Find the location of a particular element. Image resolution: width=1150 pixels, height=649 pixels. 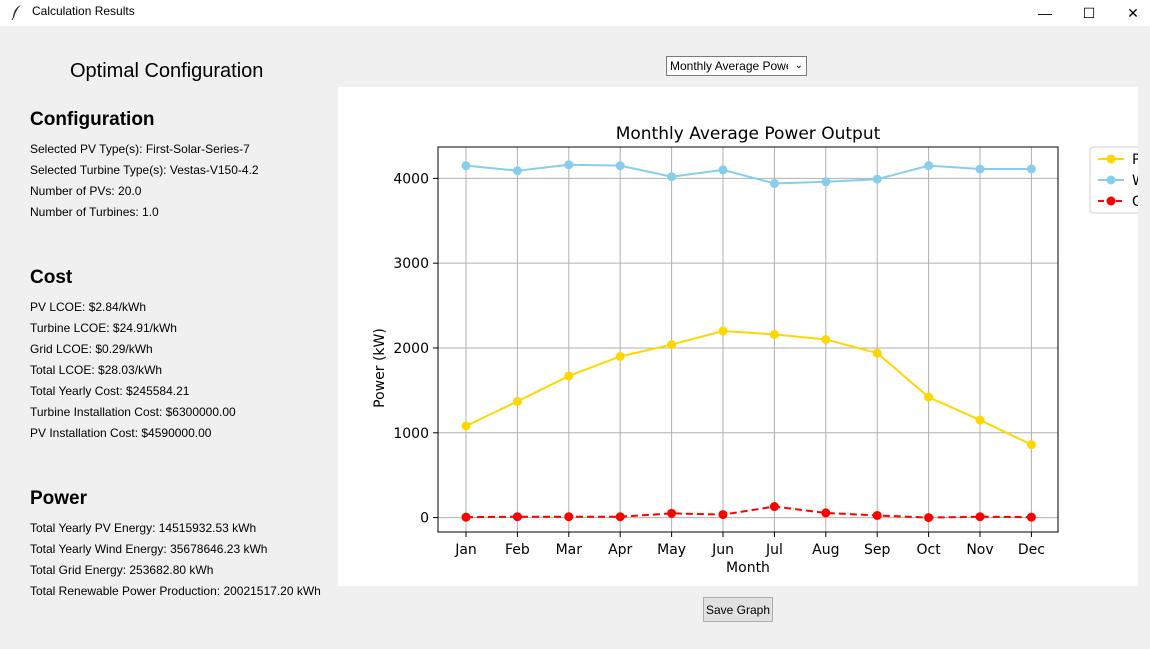

configuration-heading: Configuration is located at coordinates (92, 119).